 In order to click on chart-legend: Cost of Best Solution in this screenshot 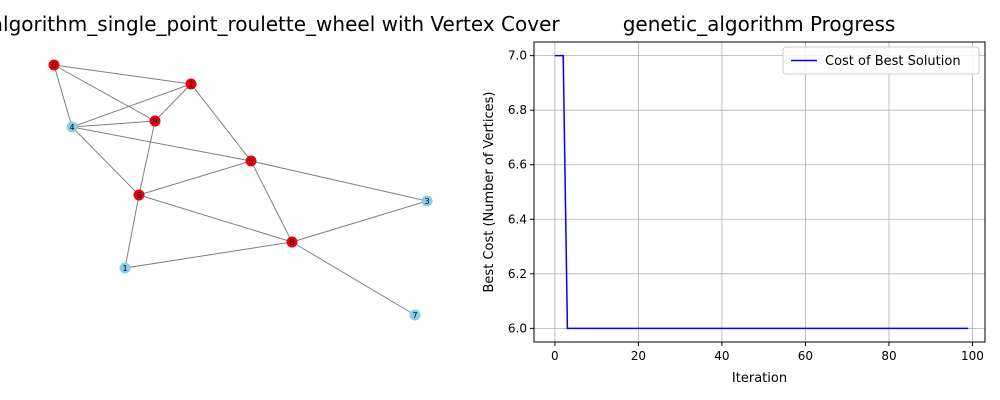, I will do `click(881, 60)`.